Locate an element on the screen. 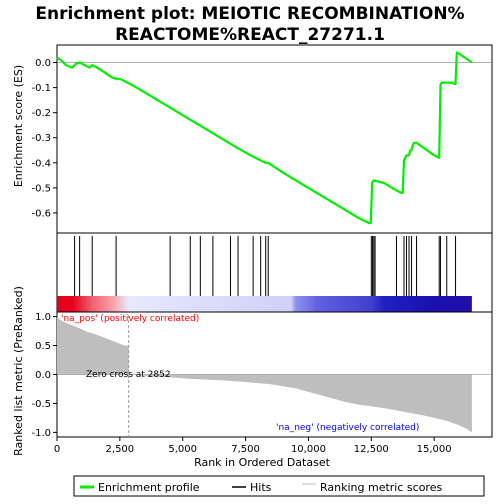 The width and height of the screenshot is (500, 504). legend-label-ranking-metric: Ranking metric scores is located at coordinates (381, 487).